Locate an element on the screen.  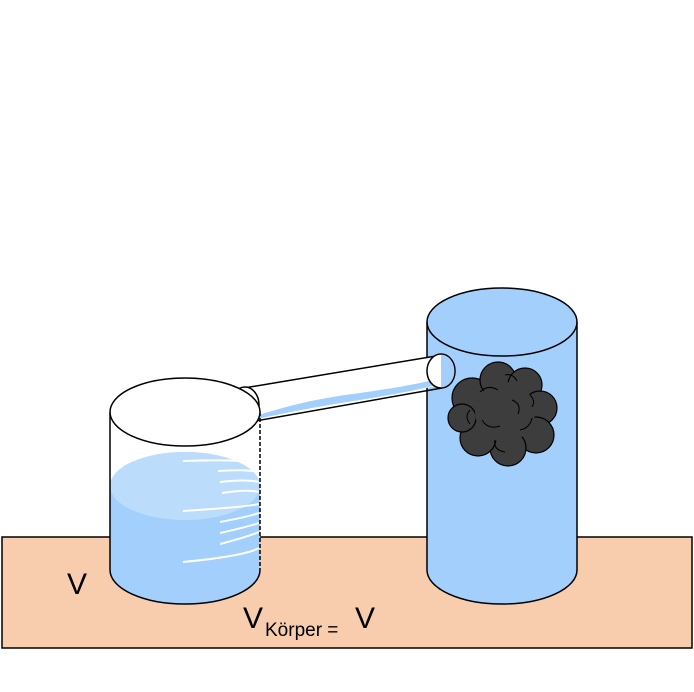
beaker-water-surface is located at coordinates (185, 486).